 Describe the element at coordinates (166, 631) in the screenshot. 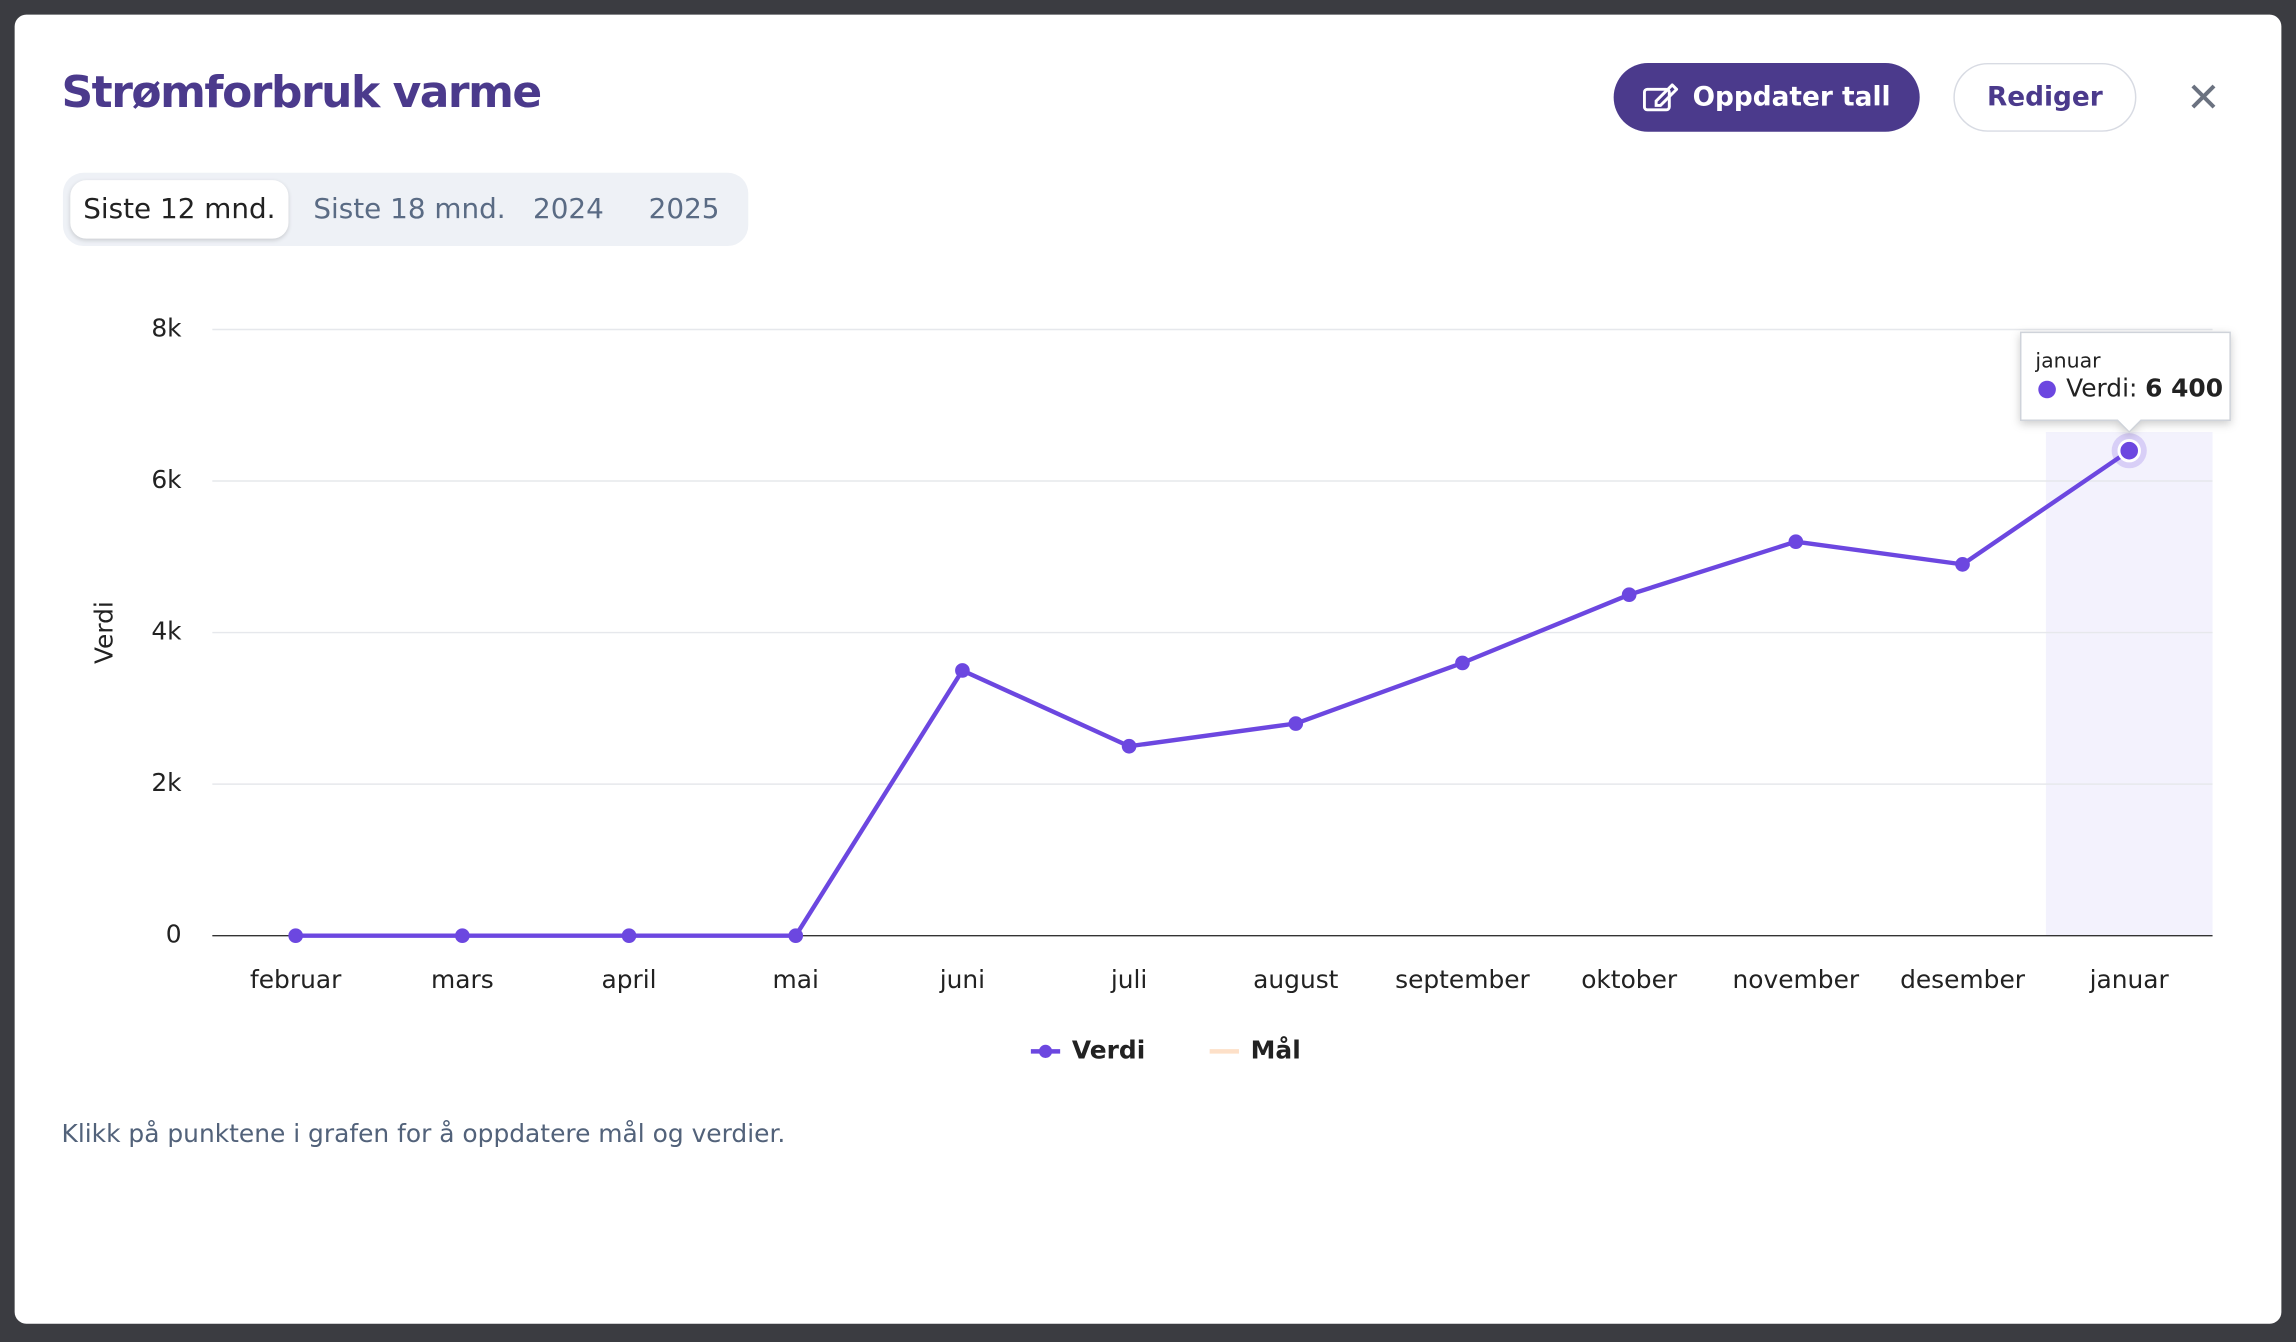

I see `y-tick-label: 4k` at that location.